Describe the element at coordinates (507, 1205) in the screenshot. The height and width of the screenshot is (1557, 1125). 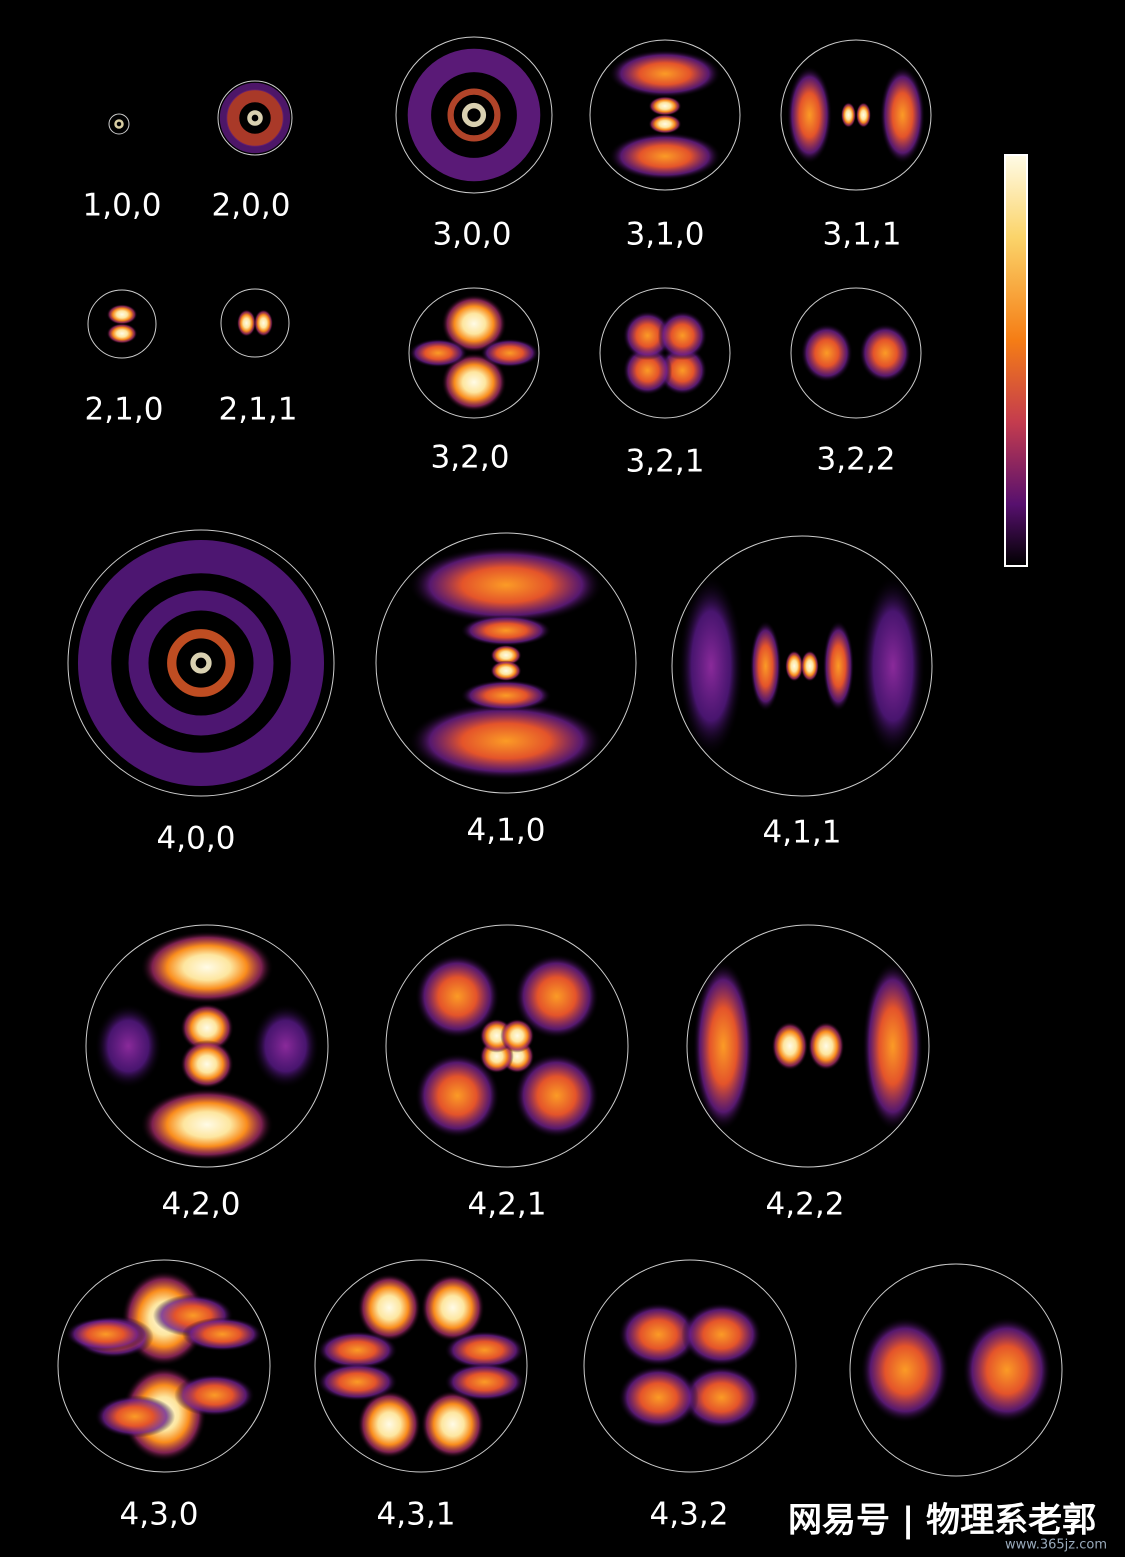
I see `orbital-label: 4,2,1` at that location.